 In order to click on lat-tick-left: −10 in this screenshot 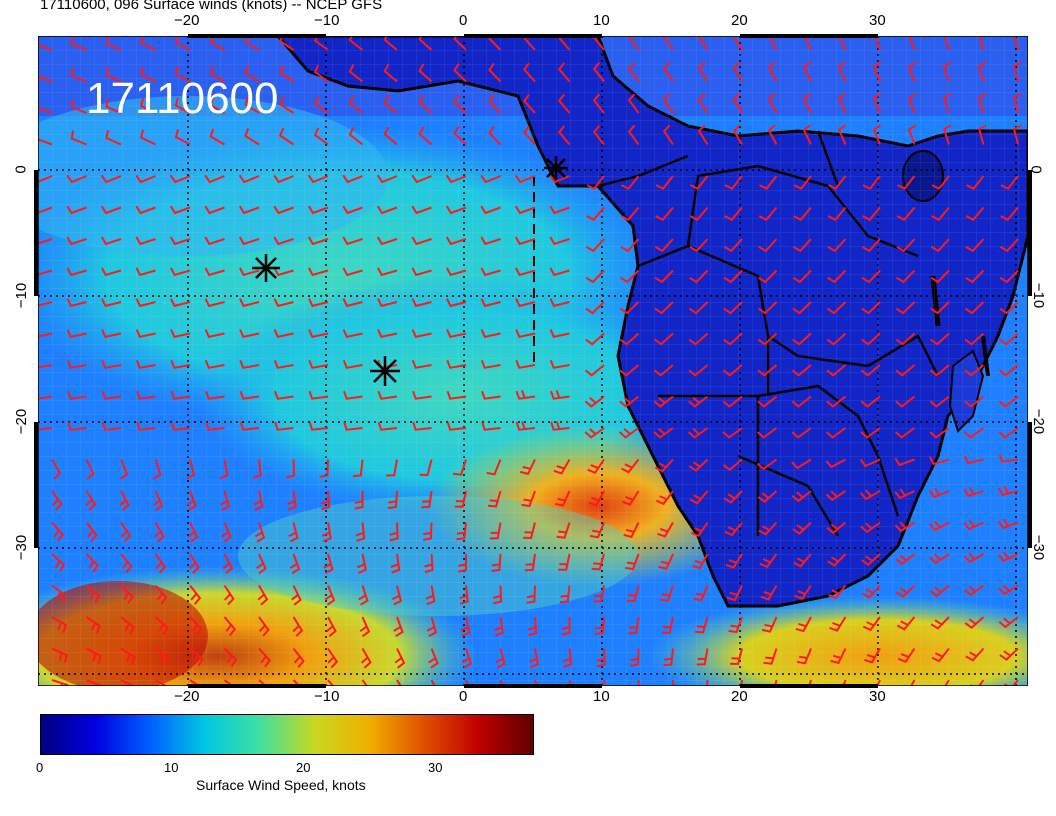, I will do `click(22, 295)`.